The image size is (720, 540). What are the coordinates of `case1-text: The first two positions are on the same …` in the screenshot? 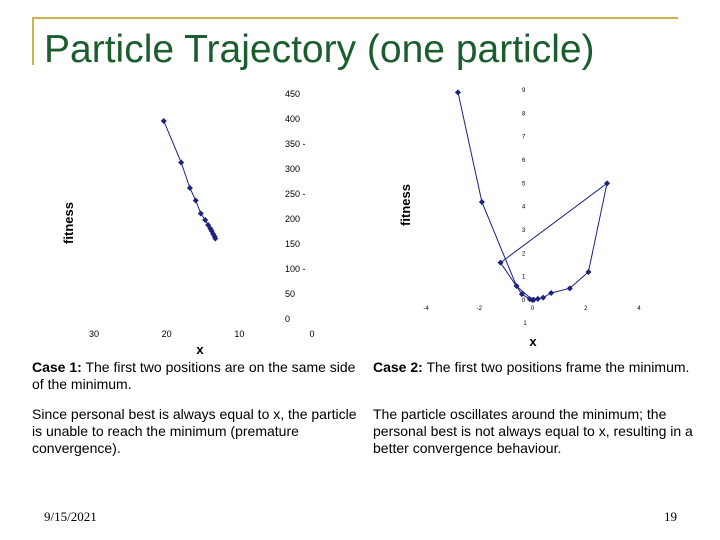 It's located at (194, 375).